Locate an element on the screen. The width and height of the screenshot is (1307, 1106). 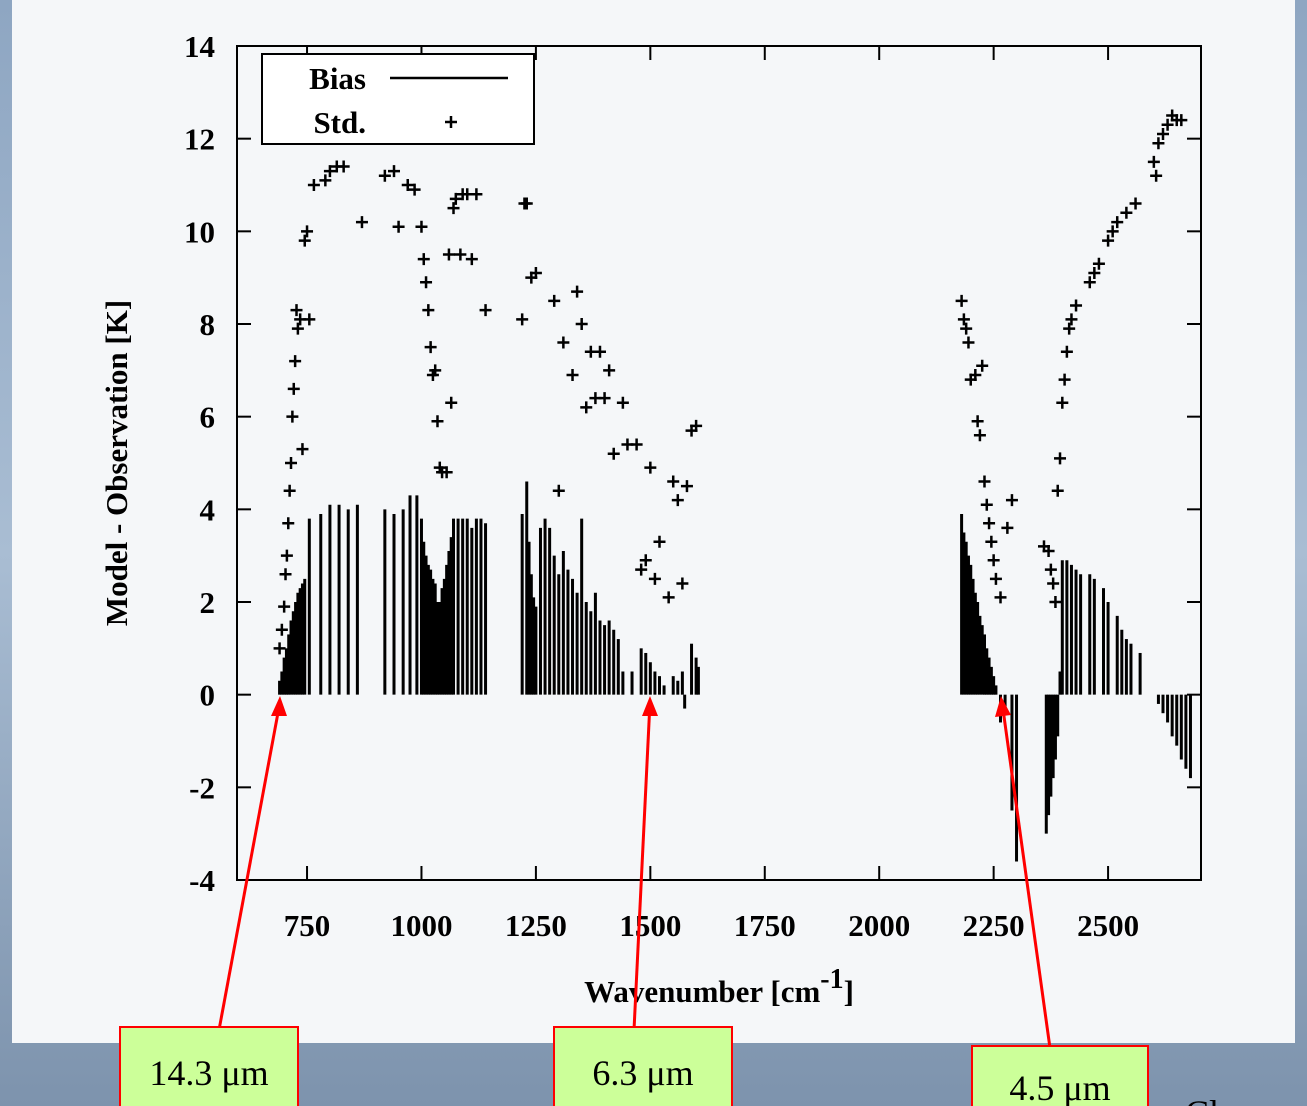
y-tick-label: 0 is located at coordinates (208, 695).